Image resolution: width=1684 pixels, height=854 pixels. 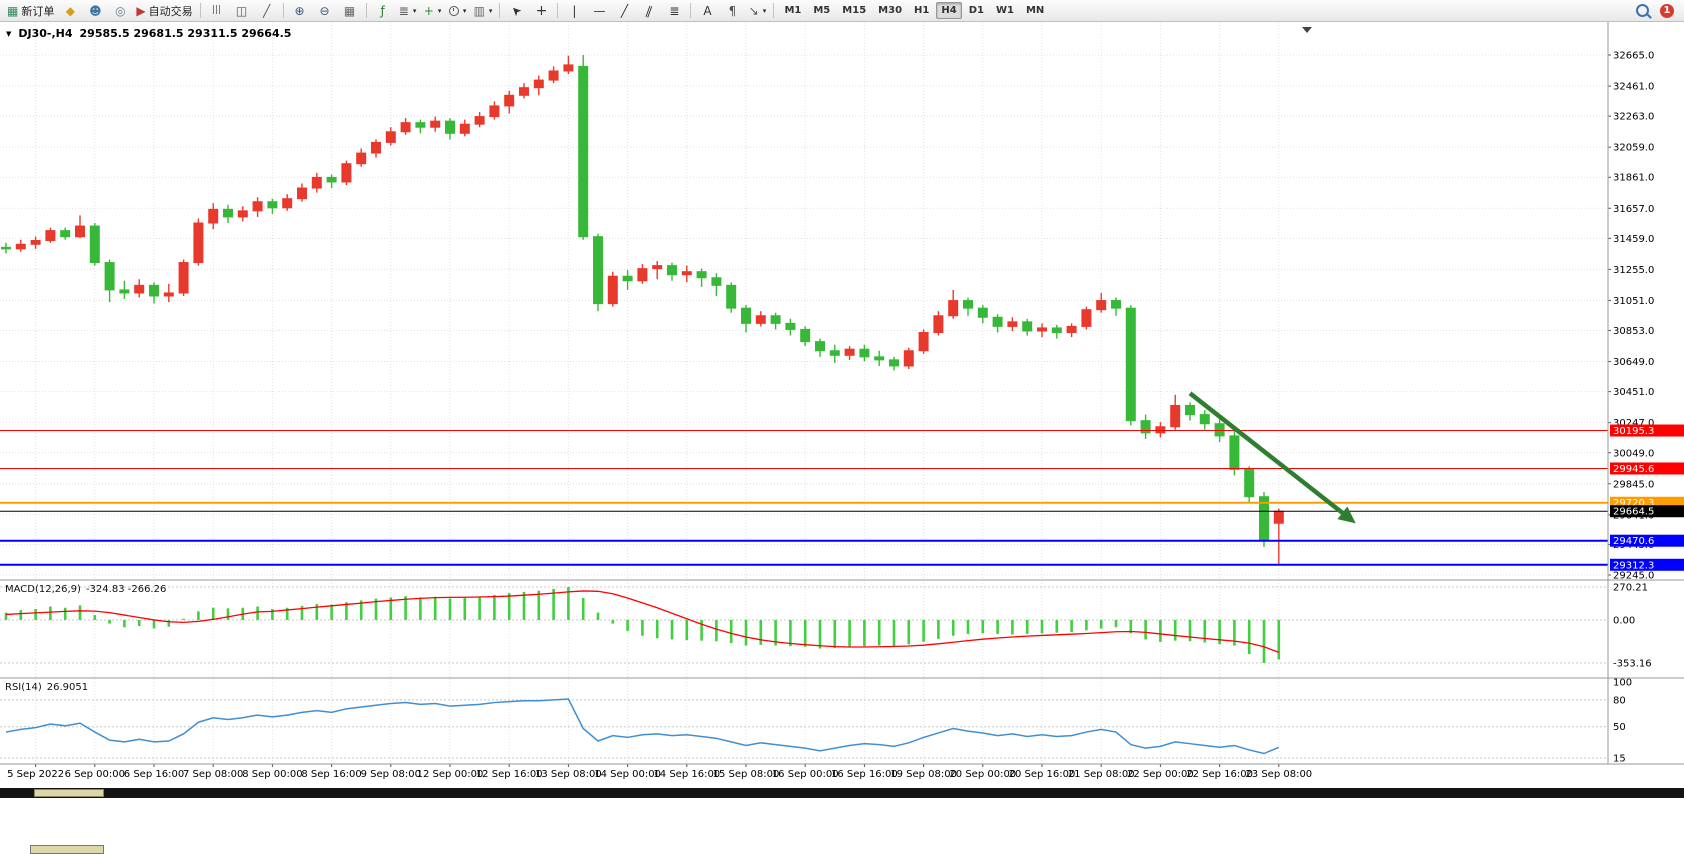 What do you see at coordinates (433, 11) in the screenshot?
I see `new-chart-button: + ▾` at bounding box center [433, 11].